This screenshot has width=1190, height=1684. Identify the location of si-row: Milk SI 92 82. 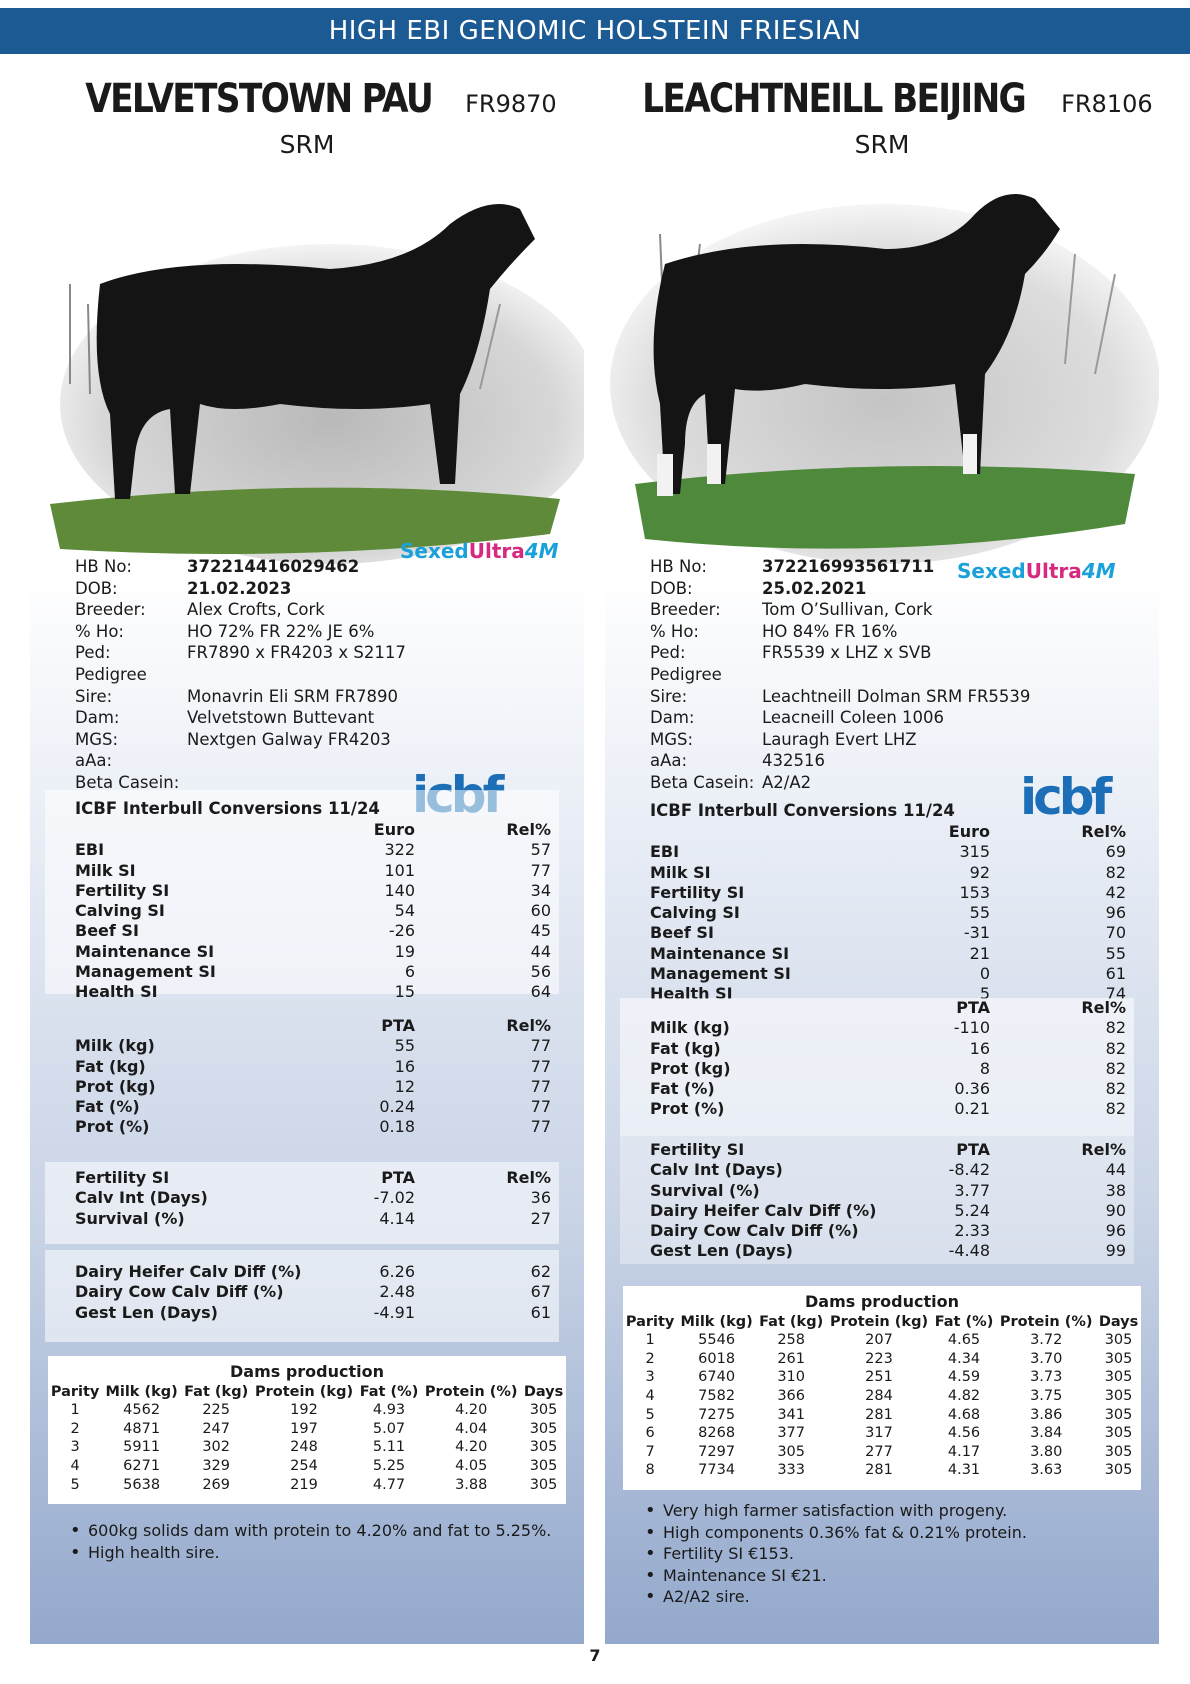
(888, 872).